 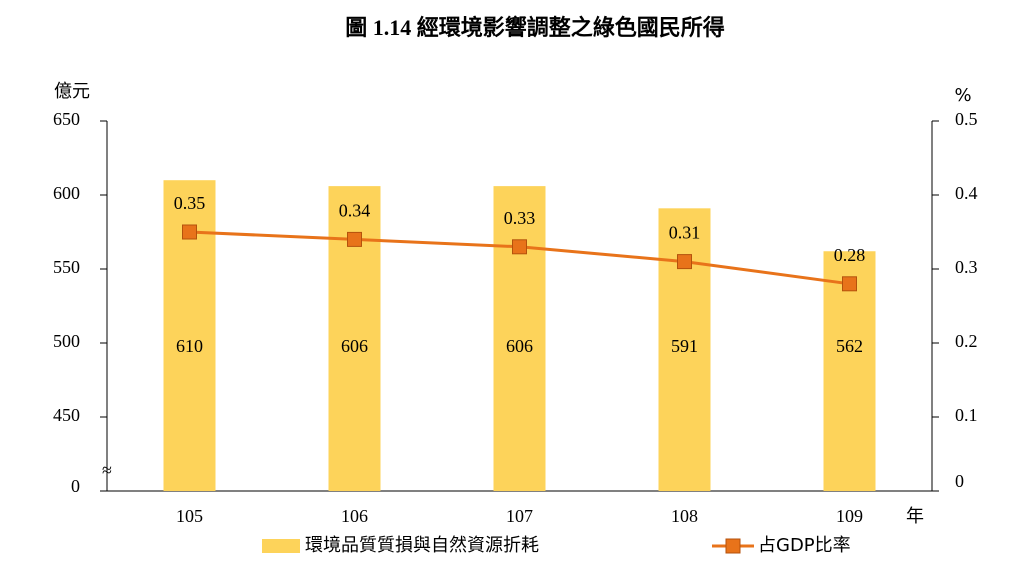 I want to click on y2-tick-label: 0.2, so click(x=966, y=341).